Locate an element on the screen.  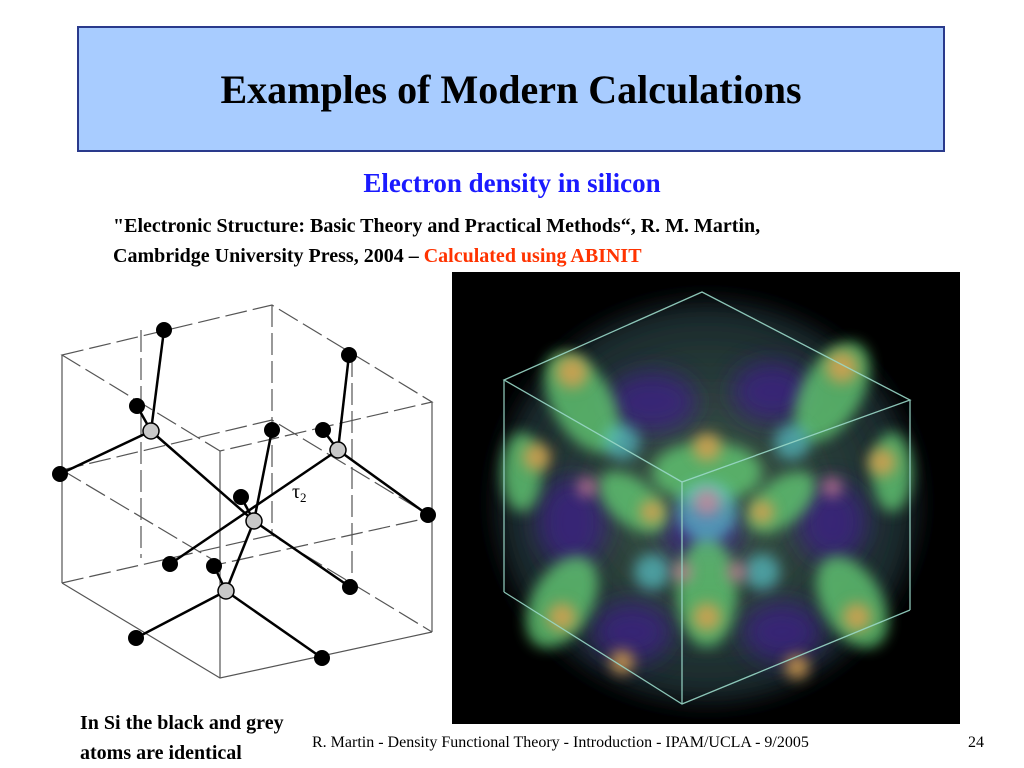
cube-bottom-front is located at coordinates (247, 630).